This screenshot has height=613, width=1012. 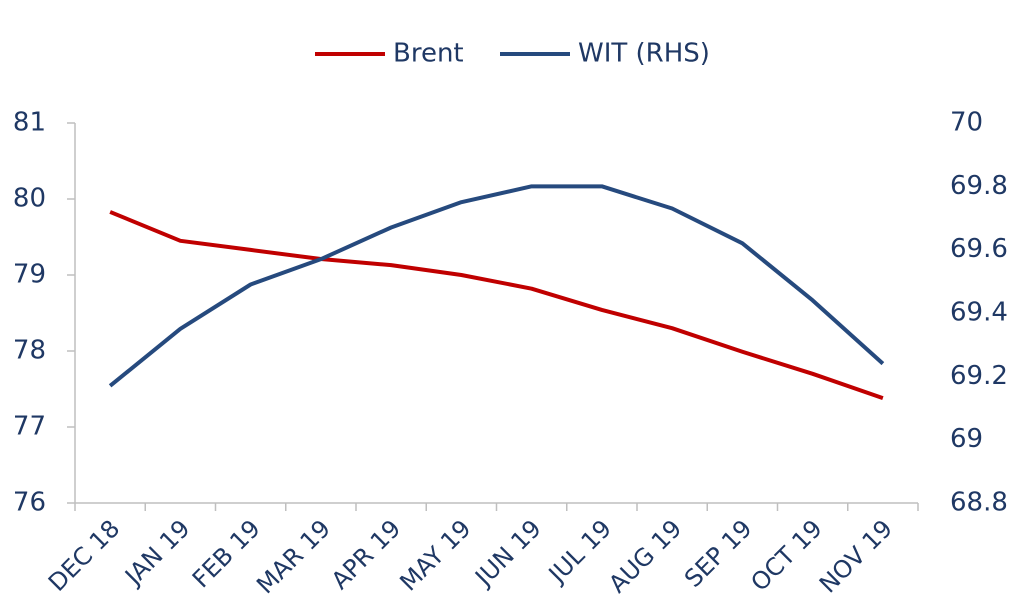 What do you see at coordinates (718, 553) in the screenshot?
I see `x-tick-label: SEP 19` at bounding box center [718, 553].